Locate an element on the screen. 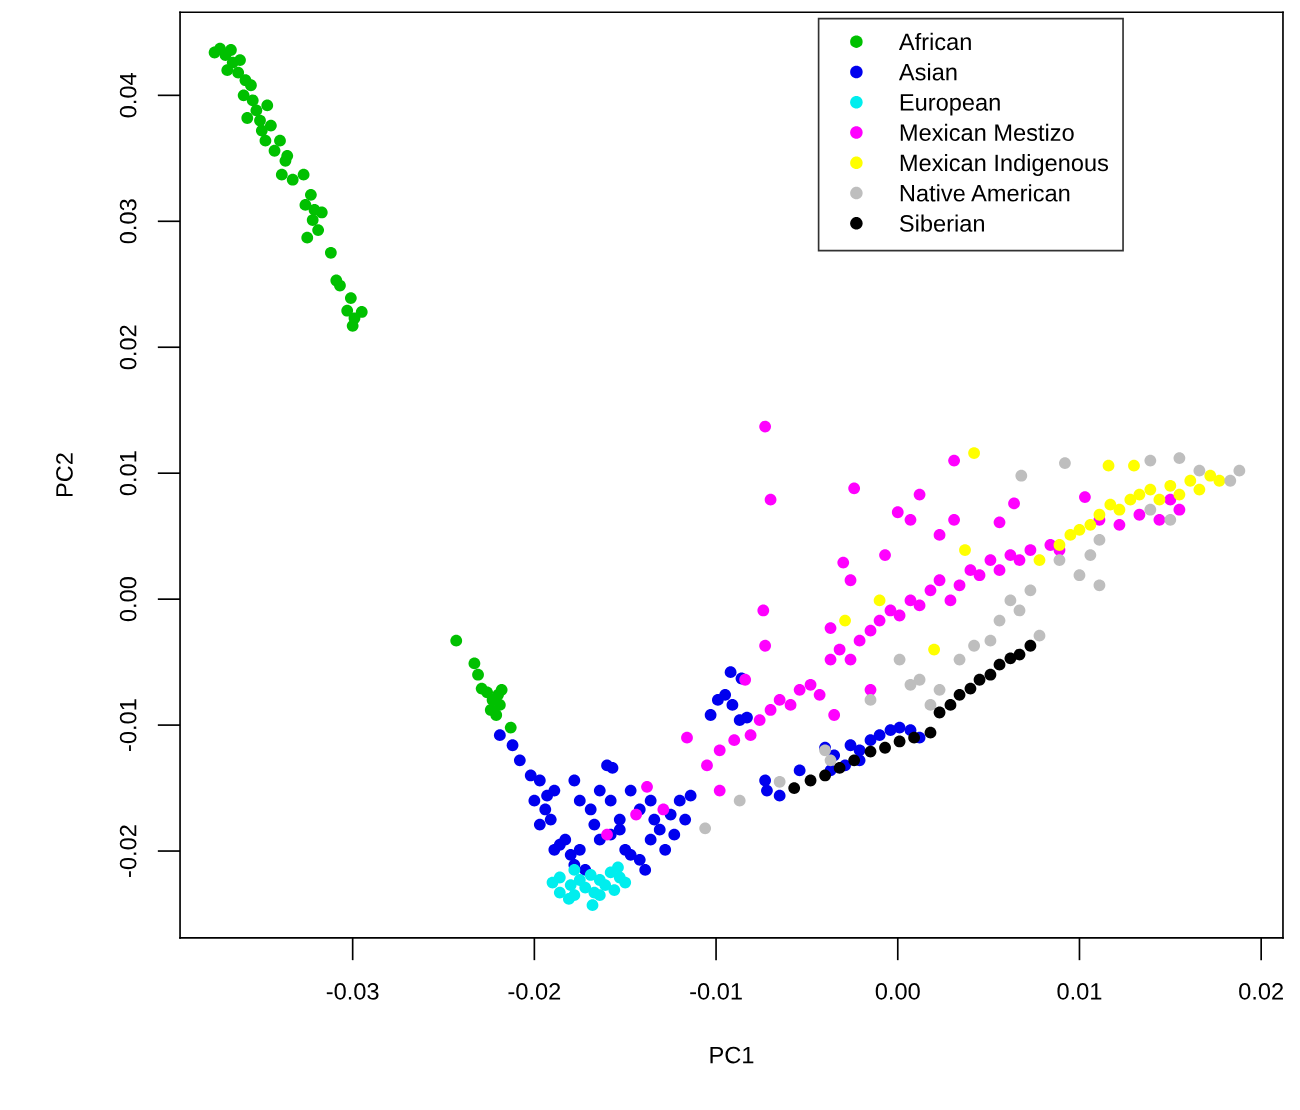  y-tick-label: -0.02 is located at coordinates (128, 851).